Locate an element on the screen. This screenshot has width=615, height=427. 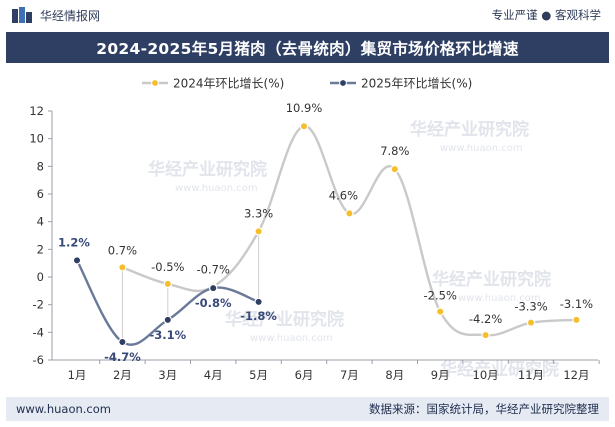
data-label: 10.9% is located at coordinates (304, 108).